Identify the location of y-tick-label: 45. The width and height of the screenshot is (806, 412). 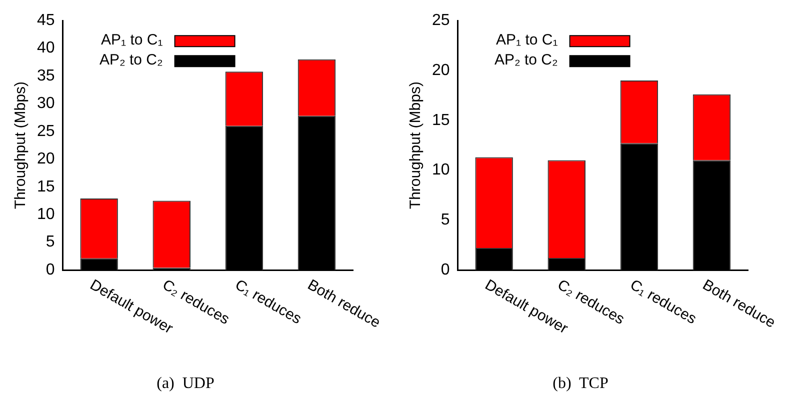
(46, 21).